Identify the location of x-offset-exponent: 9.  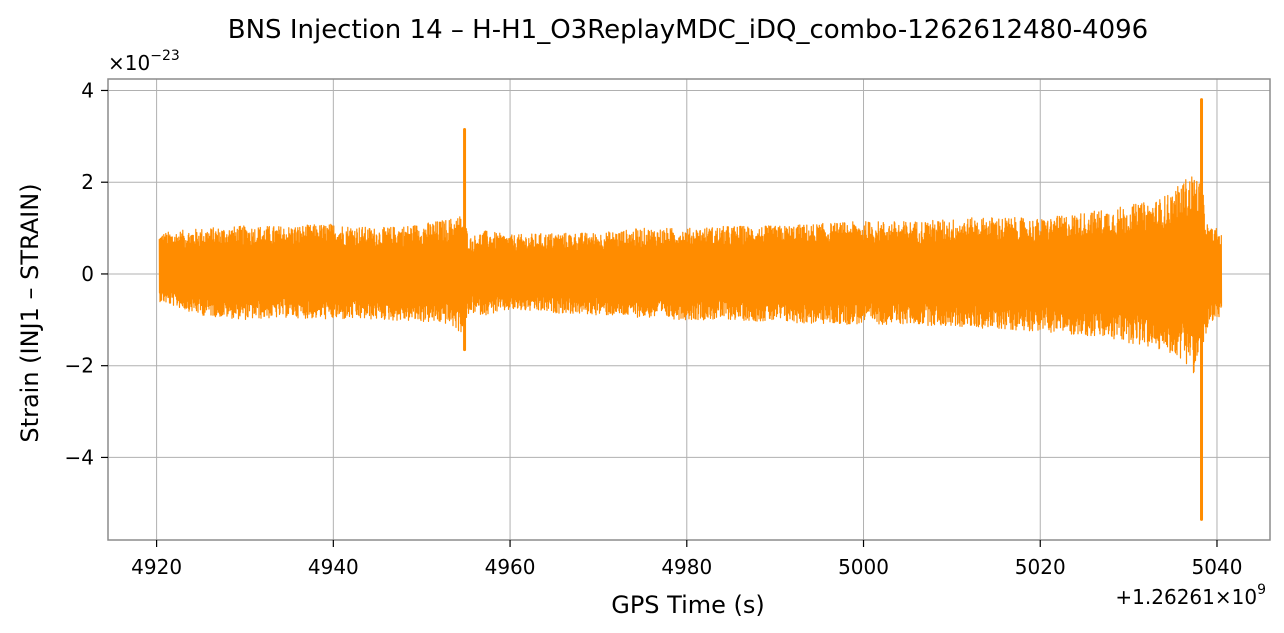
(1261, 590).